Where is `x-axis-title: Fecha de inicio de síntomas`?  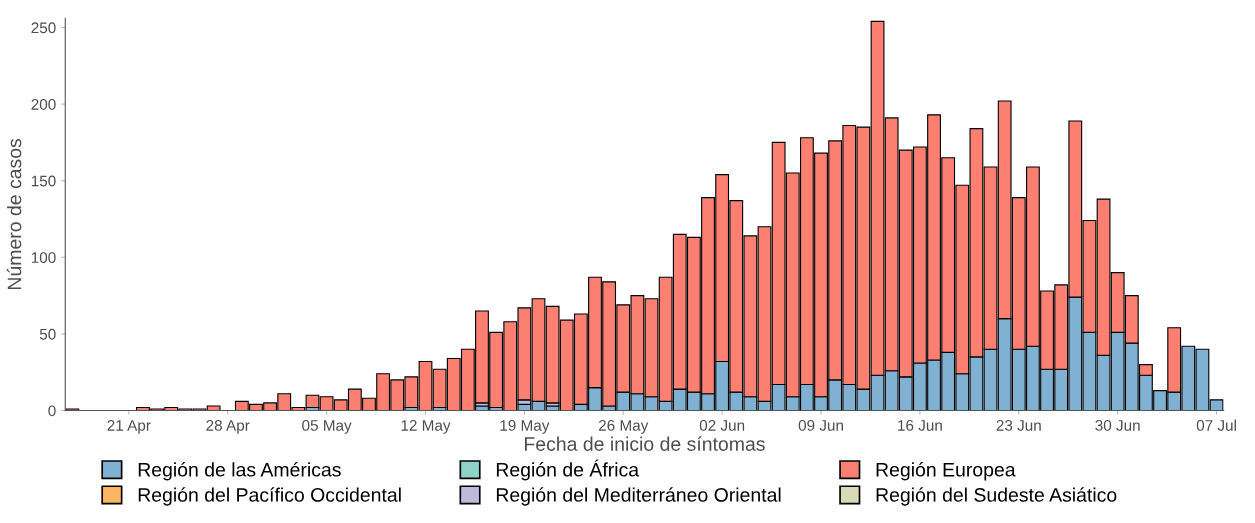
x-axis-title: Fecha de inicio de síntomas is located at coordinates (644, 443).